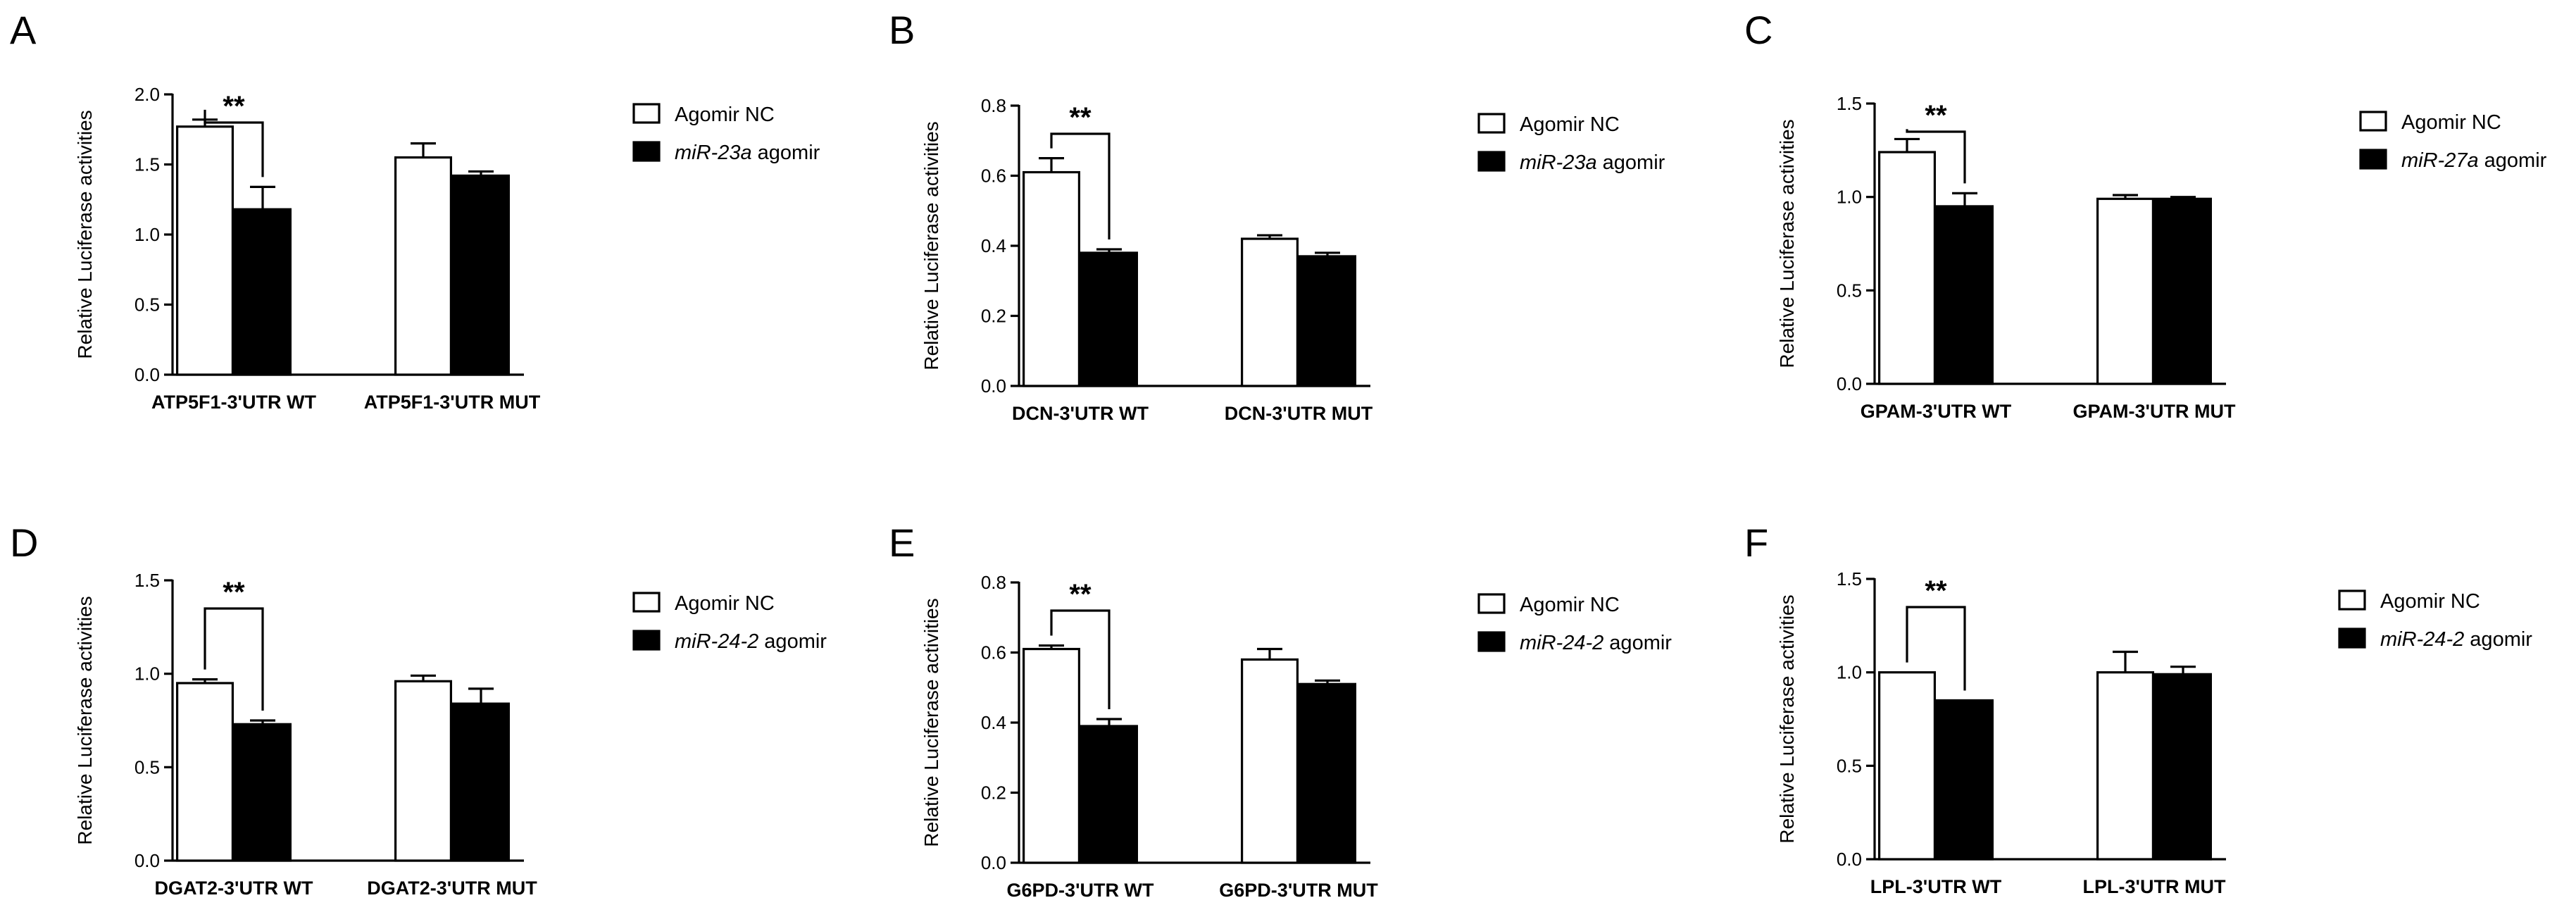 This screenshot has height=905, width=2576. Describe the element at coordinates (205, 251) in the screenshot. I see `bar-atp5f1-3-utr-wt-nc` at that location.